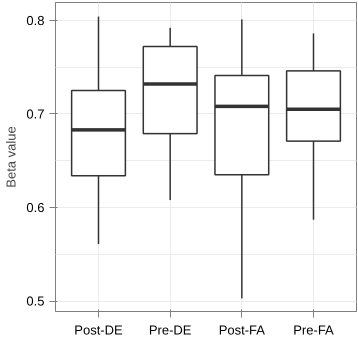 The image size is (358, 340). I want to click on y-axis-title: Beta value, so click(10, 157).